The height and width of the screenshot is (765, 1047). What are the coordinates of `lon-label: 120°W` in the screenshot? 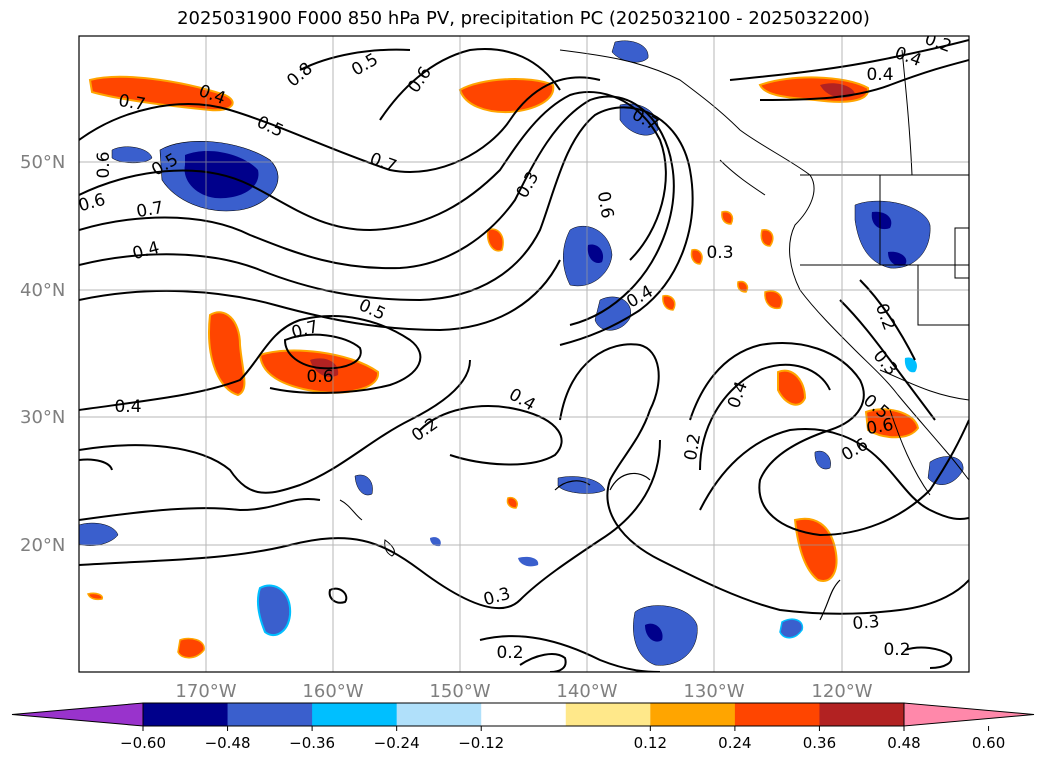 It's located at (841, 691).